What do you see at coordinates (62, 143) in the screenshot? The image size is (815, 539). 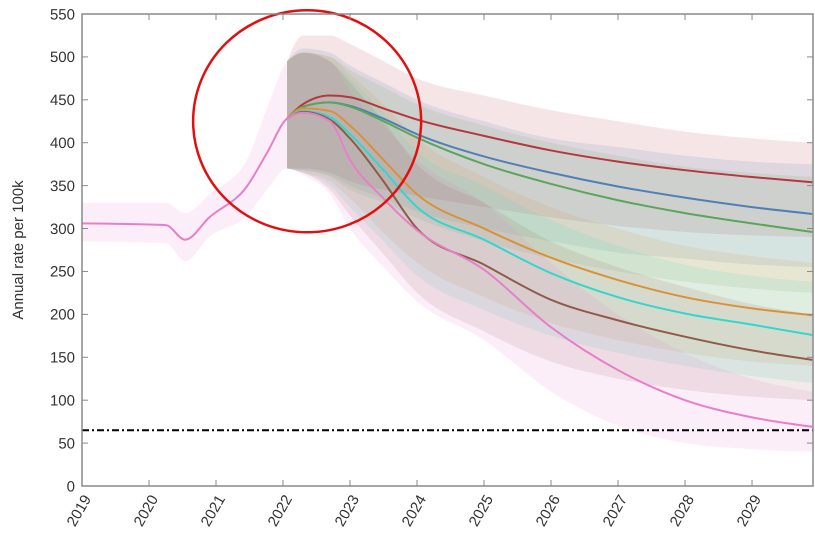 I see `y-tick-label: 400` at bounding box center [62, 143].